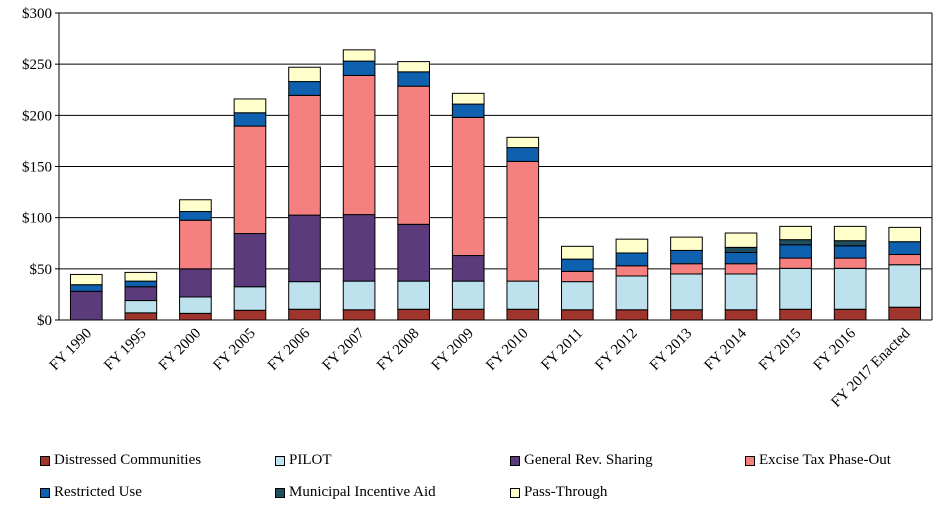 Image resolution: width=933 pixels, height=511 pixels. What do you see at coordinates (125, 350) in the screenshot?
I see `x-tick-label: FY 1995` at bounding box center [125, 350].